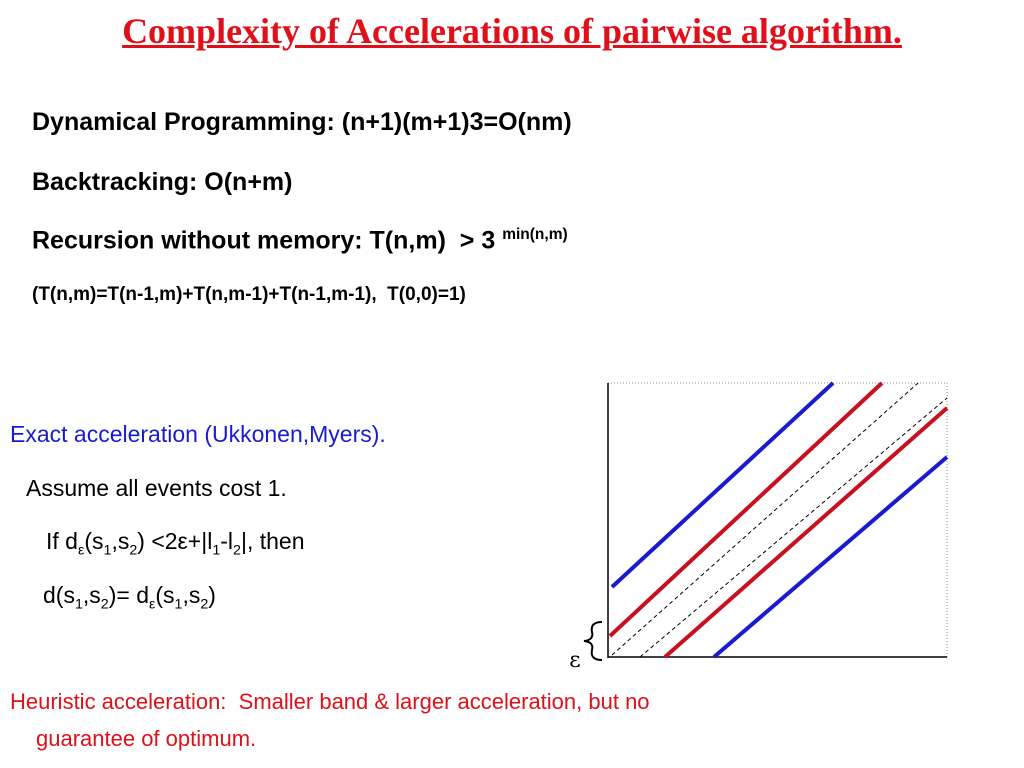  I want to click on superscript: min(n,m), so click(535, 234).